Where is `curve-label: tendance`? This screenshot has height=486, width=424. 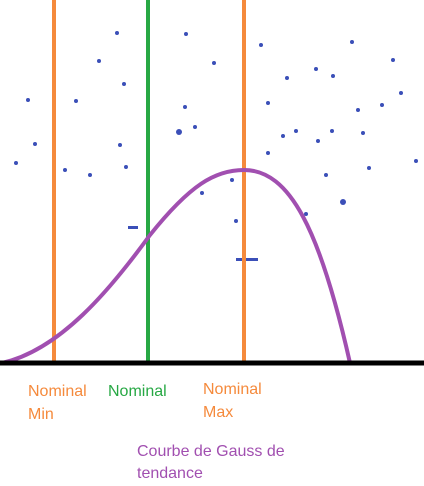
curve-label: tendance is located at coordinates (170, 473).